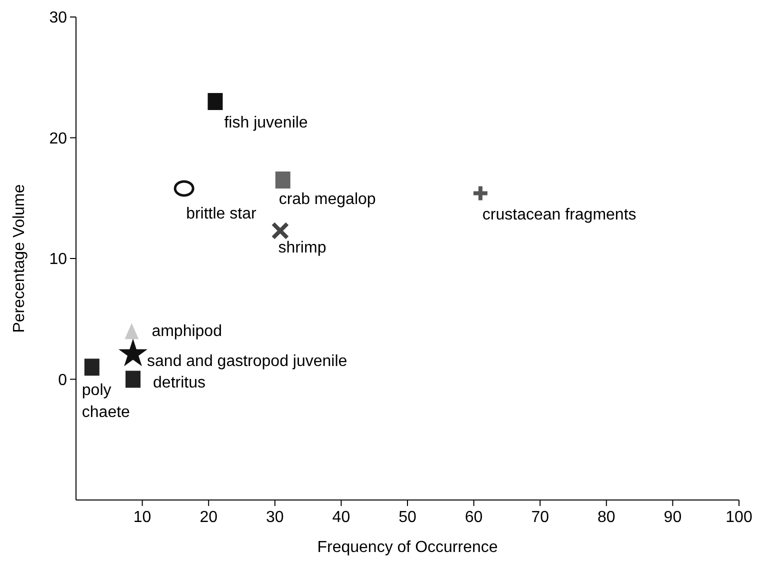 Image resolution: width=757 pixels, height=566 pixels. What do you see at coordinates (187, 331) in the screenshot?
I see `series-label: amphipod` at bounding box center [187, 331].